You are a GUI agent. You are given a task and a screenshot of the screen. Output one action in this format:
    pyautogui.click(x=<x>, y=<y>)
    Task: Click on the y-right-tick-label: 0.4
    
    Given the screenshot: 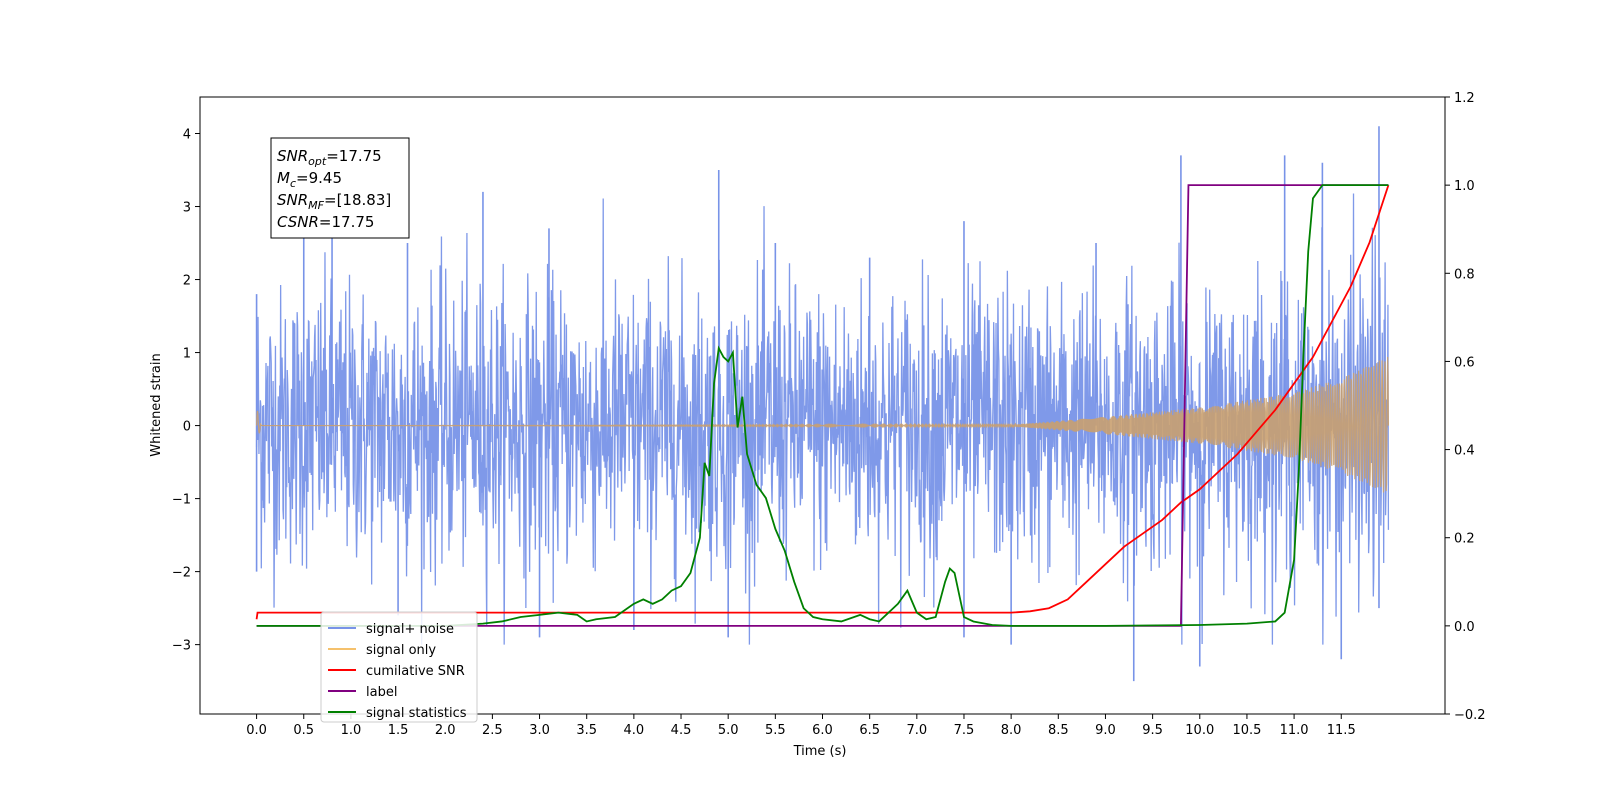 What is the action you would take?
    pyautogui.click(x=1464, y=451)
    